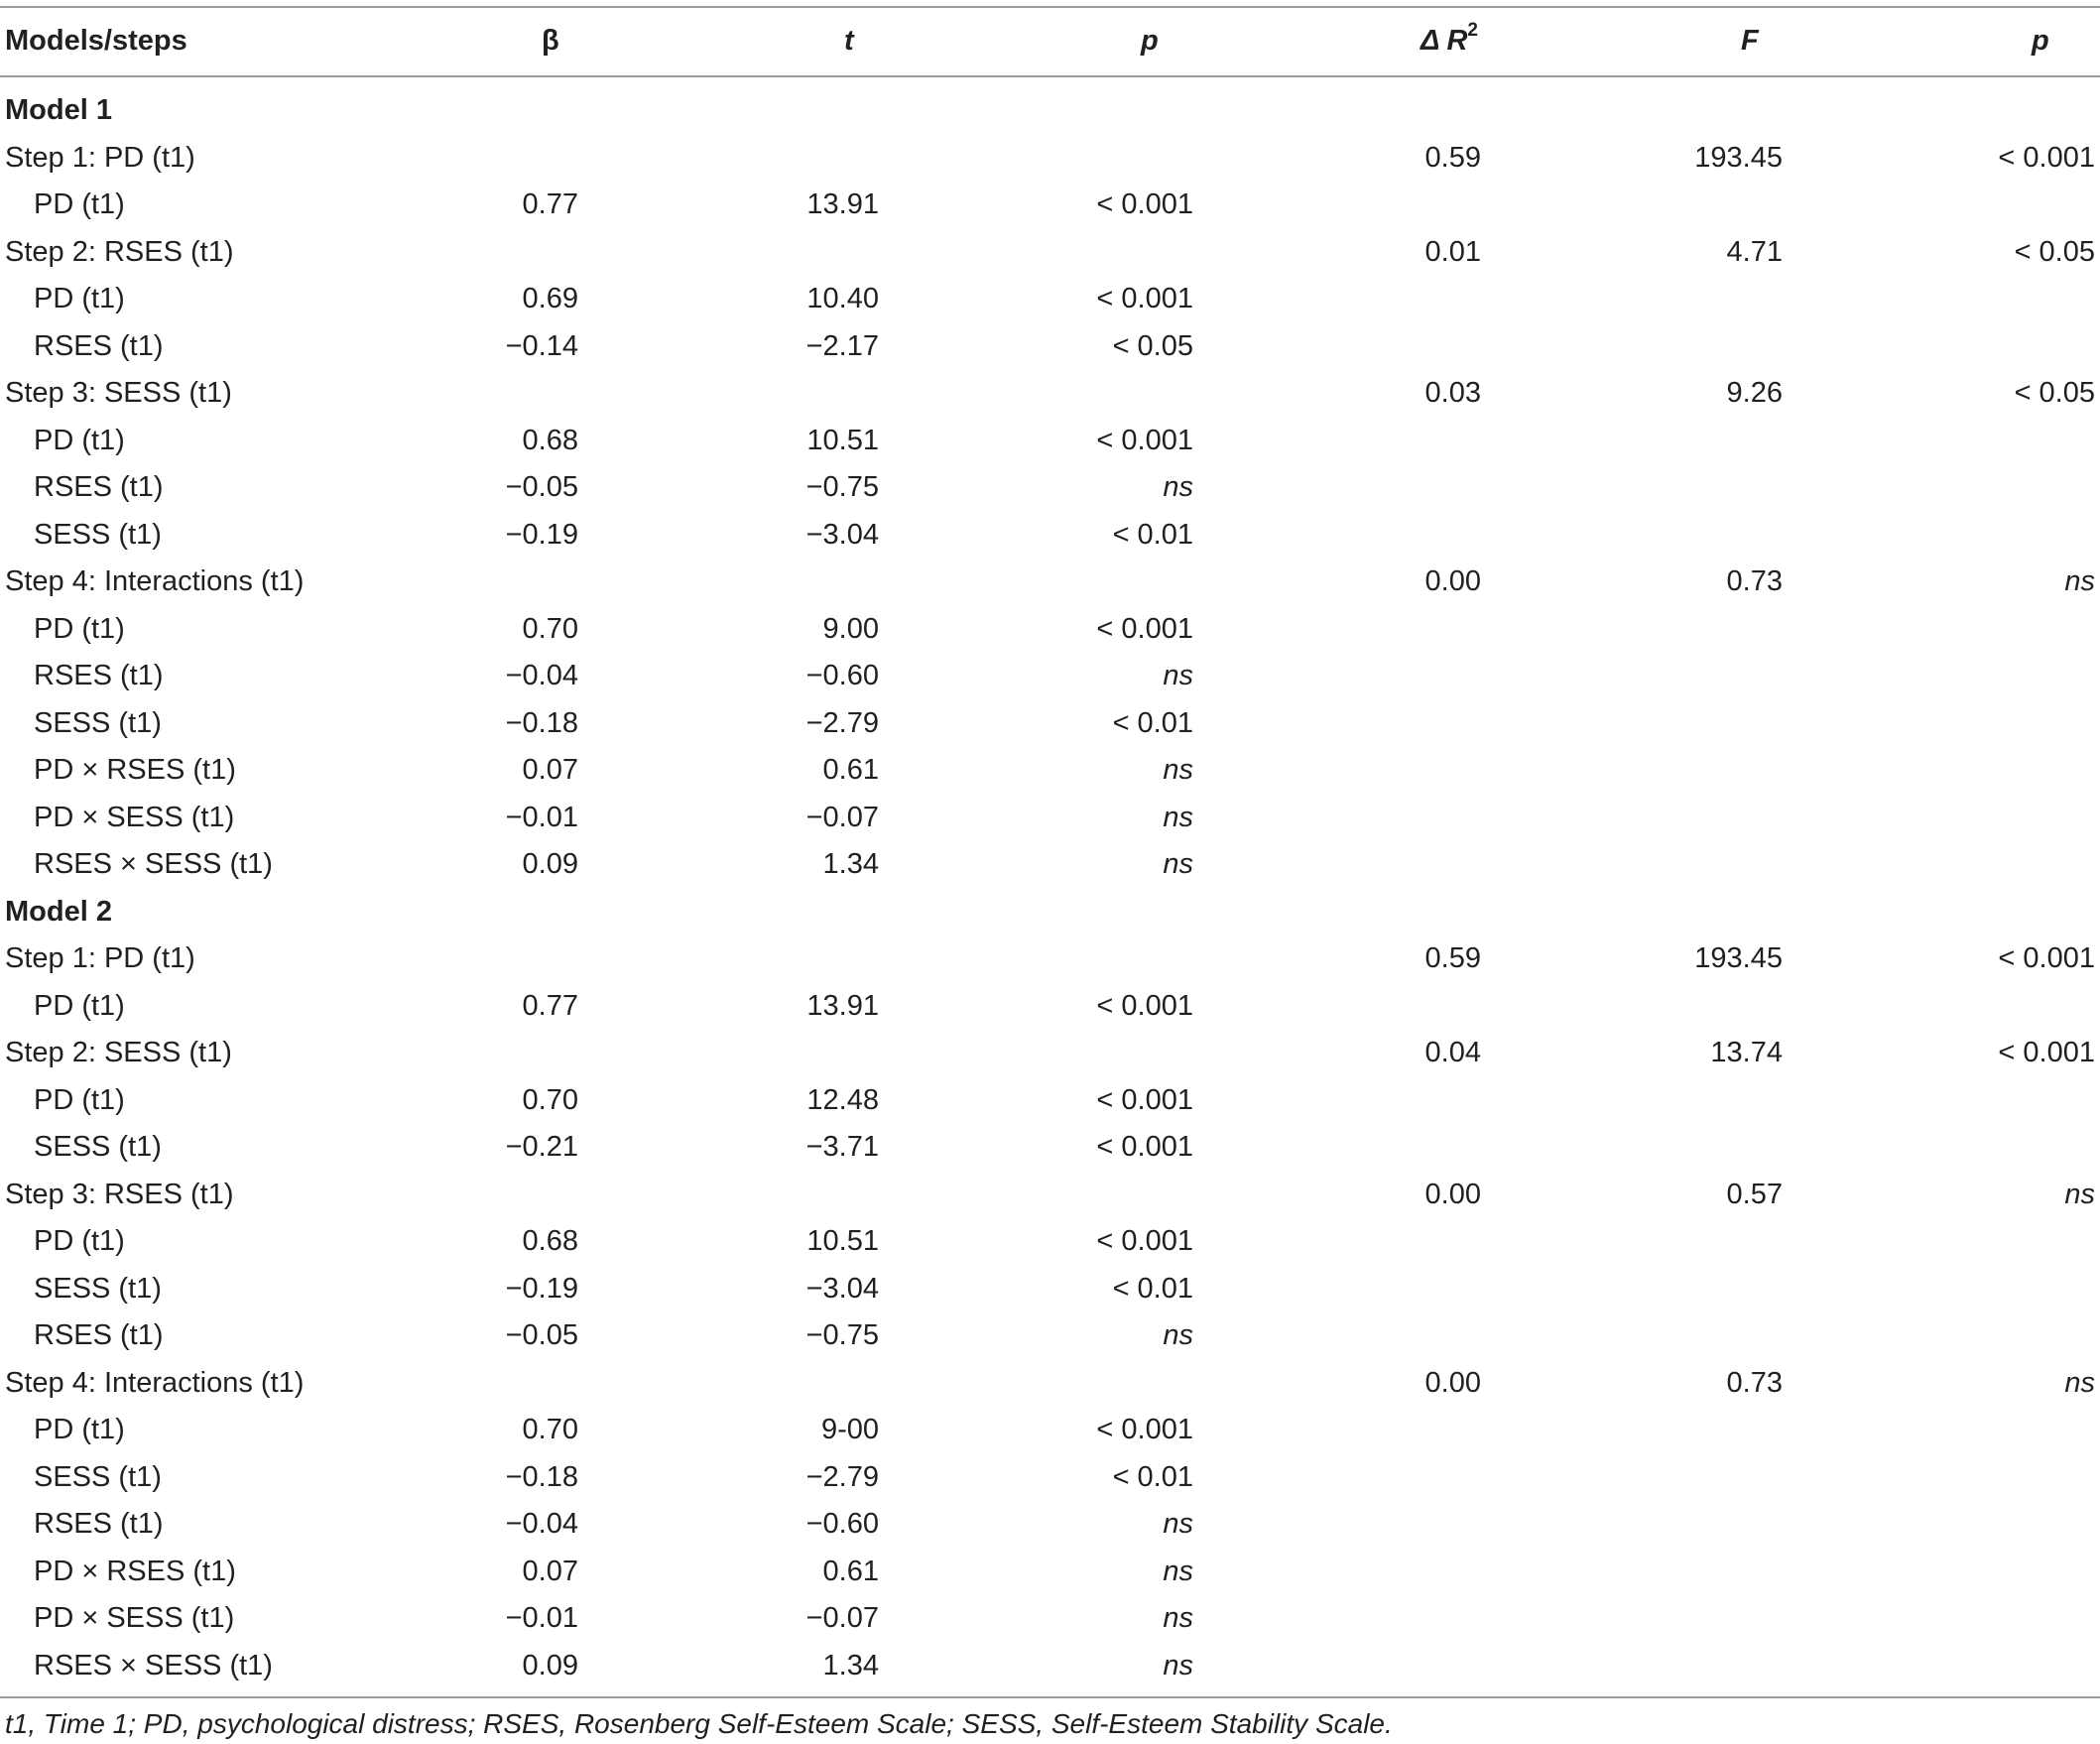 Image resolution: width=2100 pixels, height=1744 pixels. Describe the element at coordinates (1050, 253) in the screenshot. I see `step-row: Step 2: RSES (t1) 0.01 4.71 < 0.05` at that location.